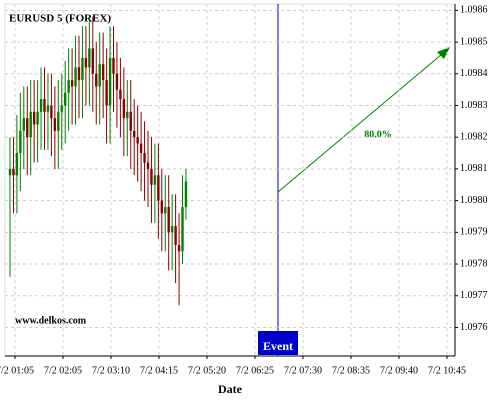  Describe the element at coordinates (447, 370) in the screenshot. I see `x-tick-label: 7/2 10:45` at that location.